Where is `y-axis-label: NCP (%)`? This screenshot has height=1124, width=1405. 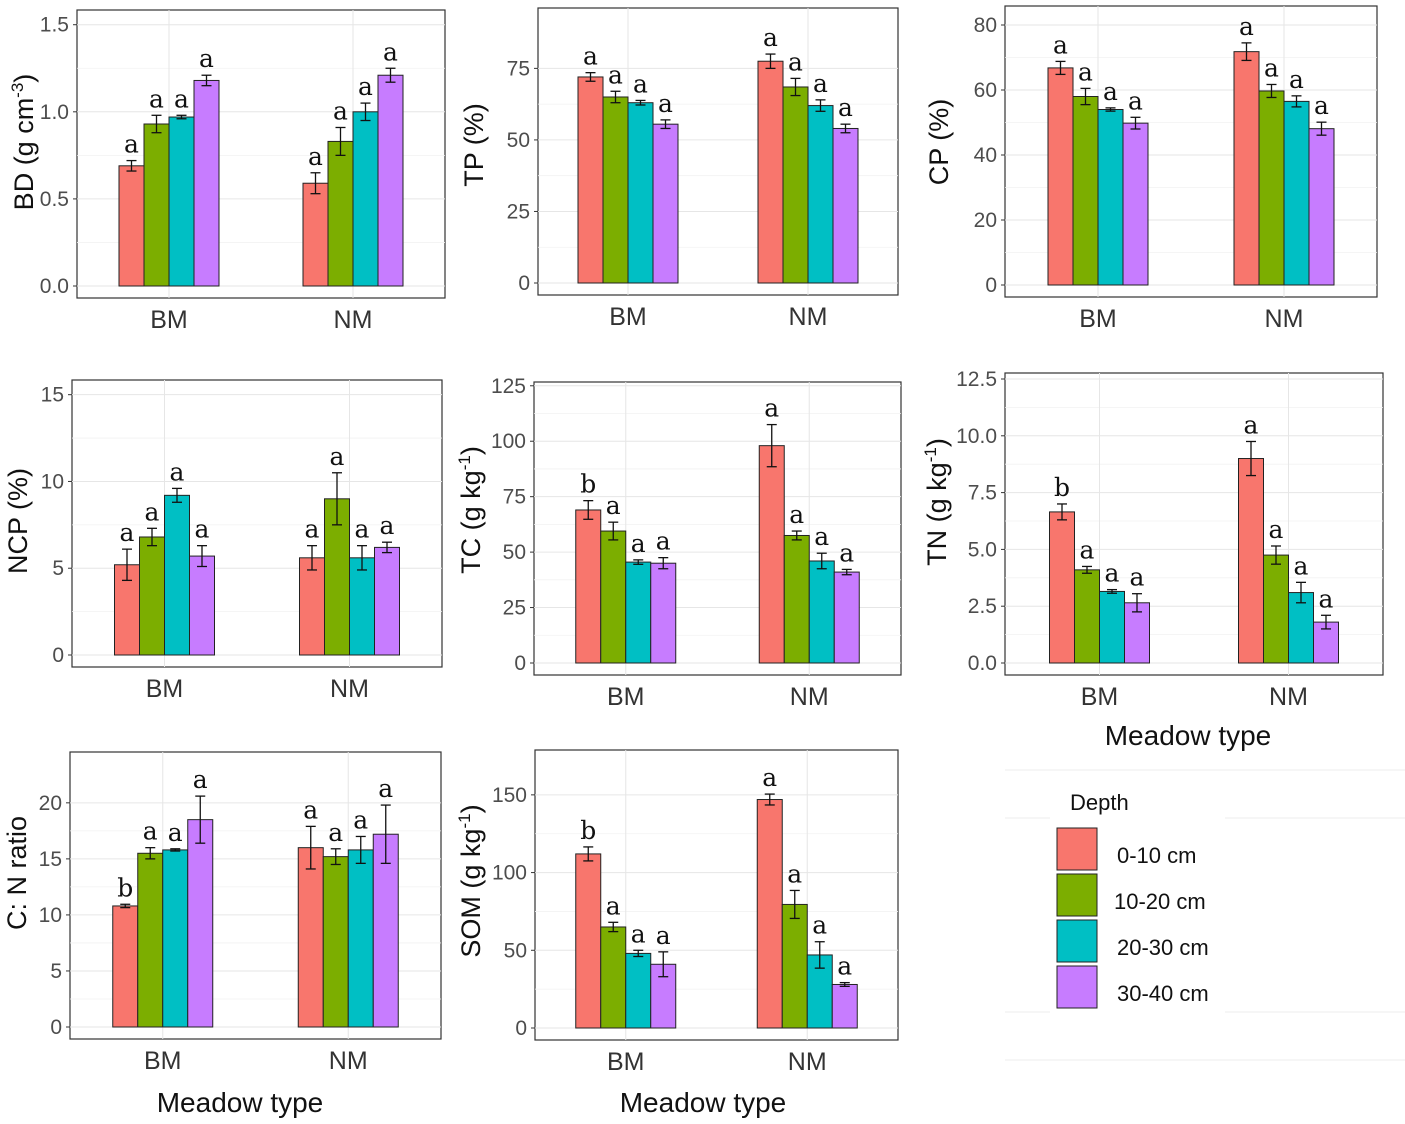
y-axis-label: NCP (%) is located at coordinates (18, 521).